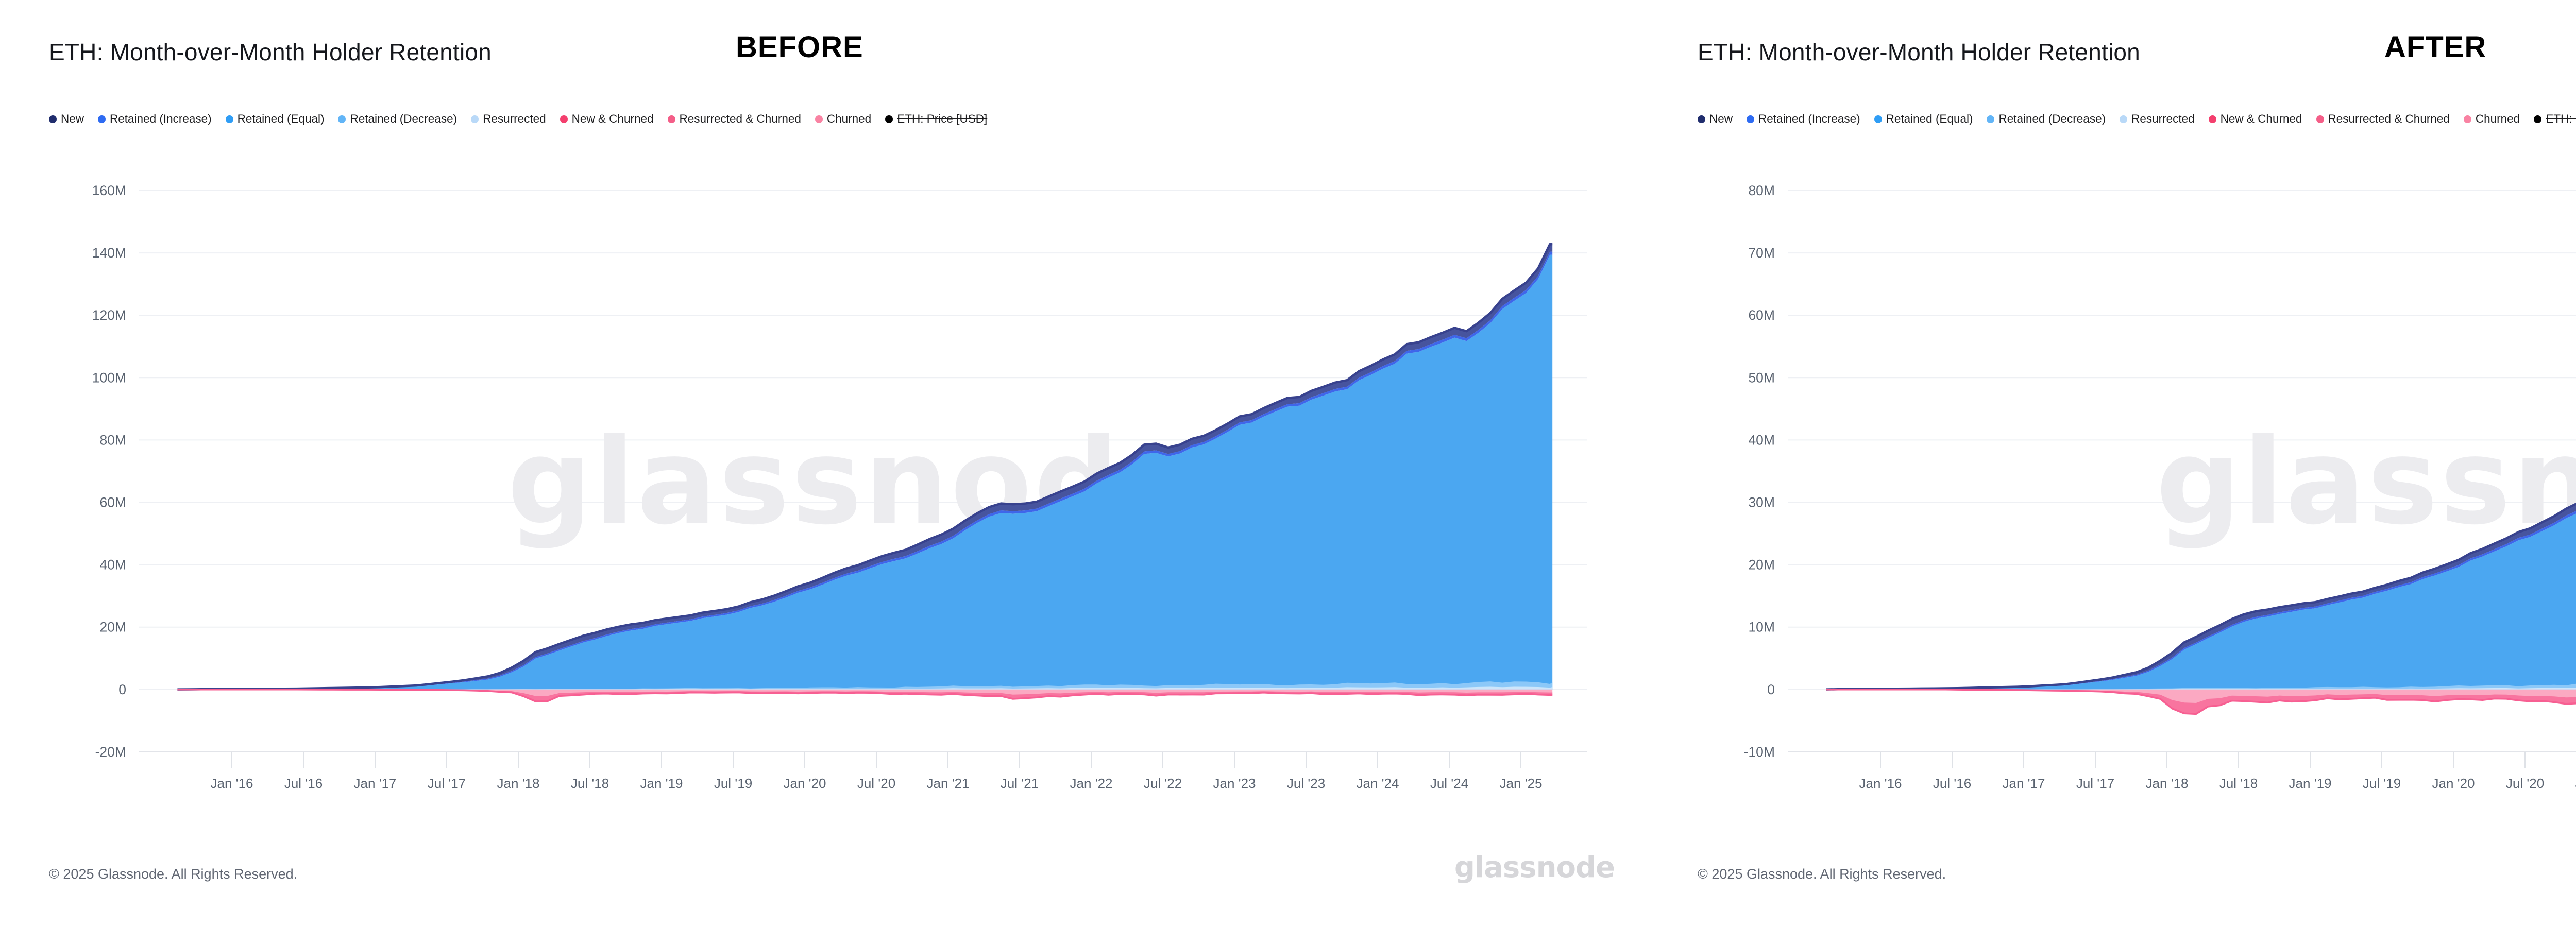 Image resolution: width=2576 pixels, height=927 pixels. I want to click on series-areas, so click(2201, 609).